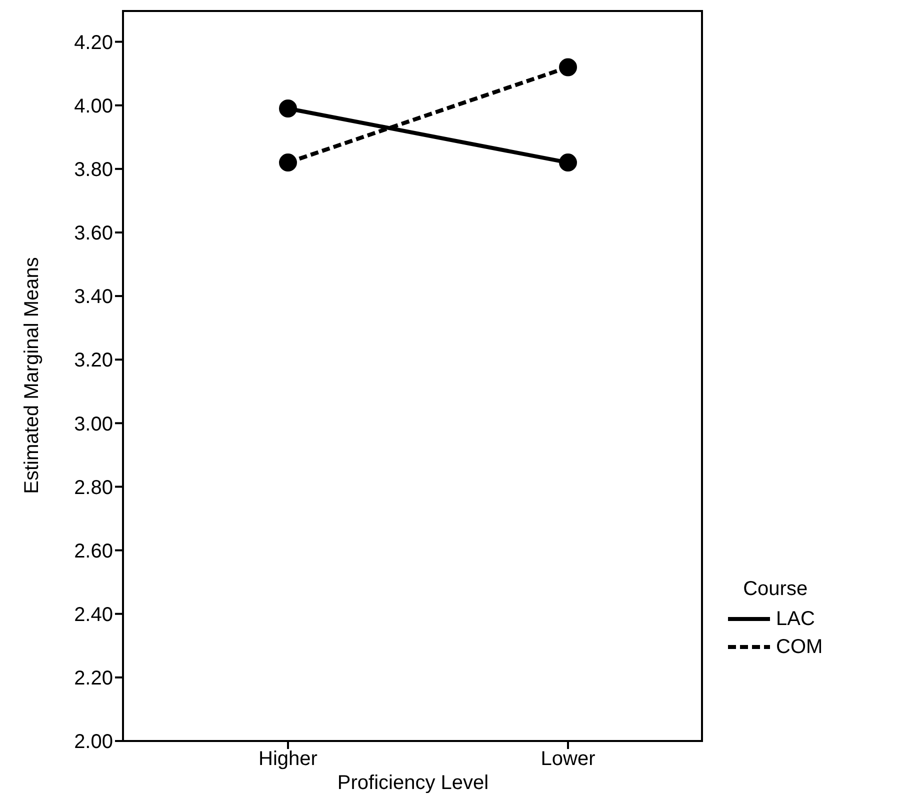 The height and width of the screenshot is (796, 919). I want to click on y-tick-label: 3.00, so click(93, 424).